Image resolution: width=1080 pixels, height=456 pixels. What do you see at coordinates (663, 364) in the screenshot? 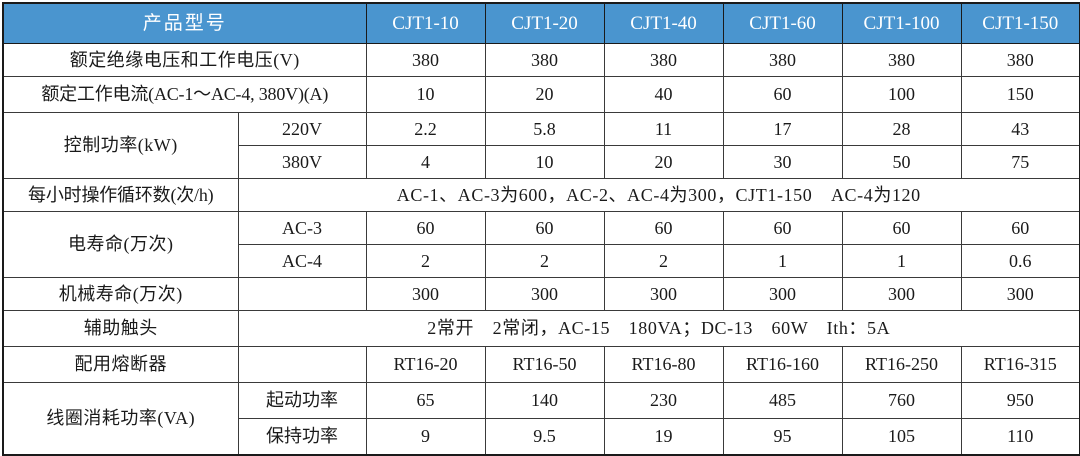
I see `cell-matched-fuse-cjt1-40: RT16-80` at bounding box center [663, 364].